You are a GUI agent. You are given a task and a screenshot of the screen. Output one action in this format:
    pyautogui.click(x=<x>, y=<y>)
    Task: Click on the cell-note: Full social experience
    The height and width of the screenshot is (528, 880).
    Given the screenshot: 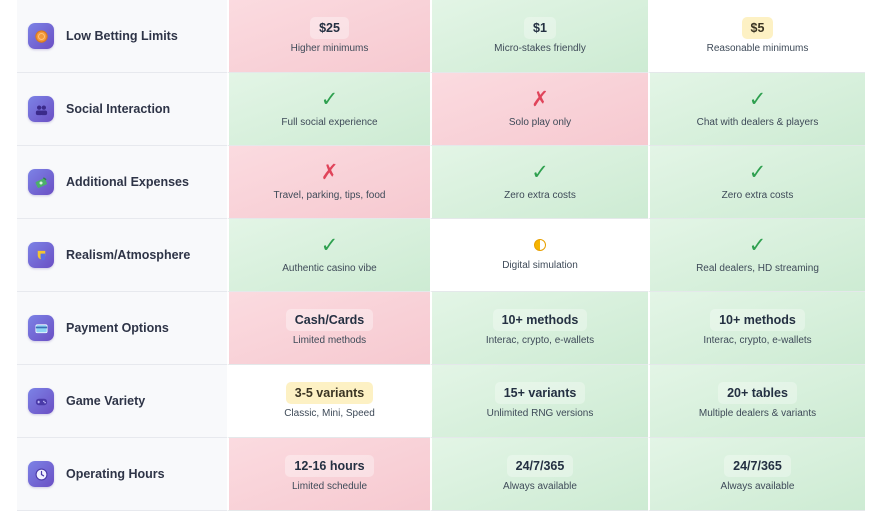 What is the action you would take?
    pyautogui.click(x=329, y=122)
    